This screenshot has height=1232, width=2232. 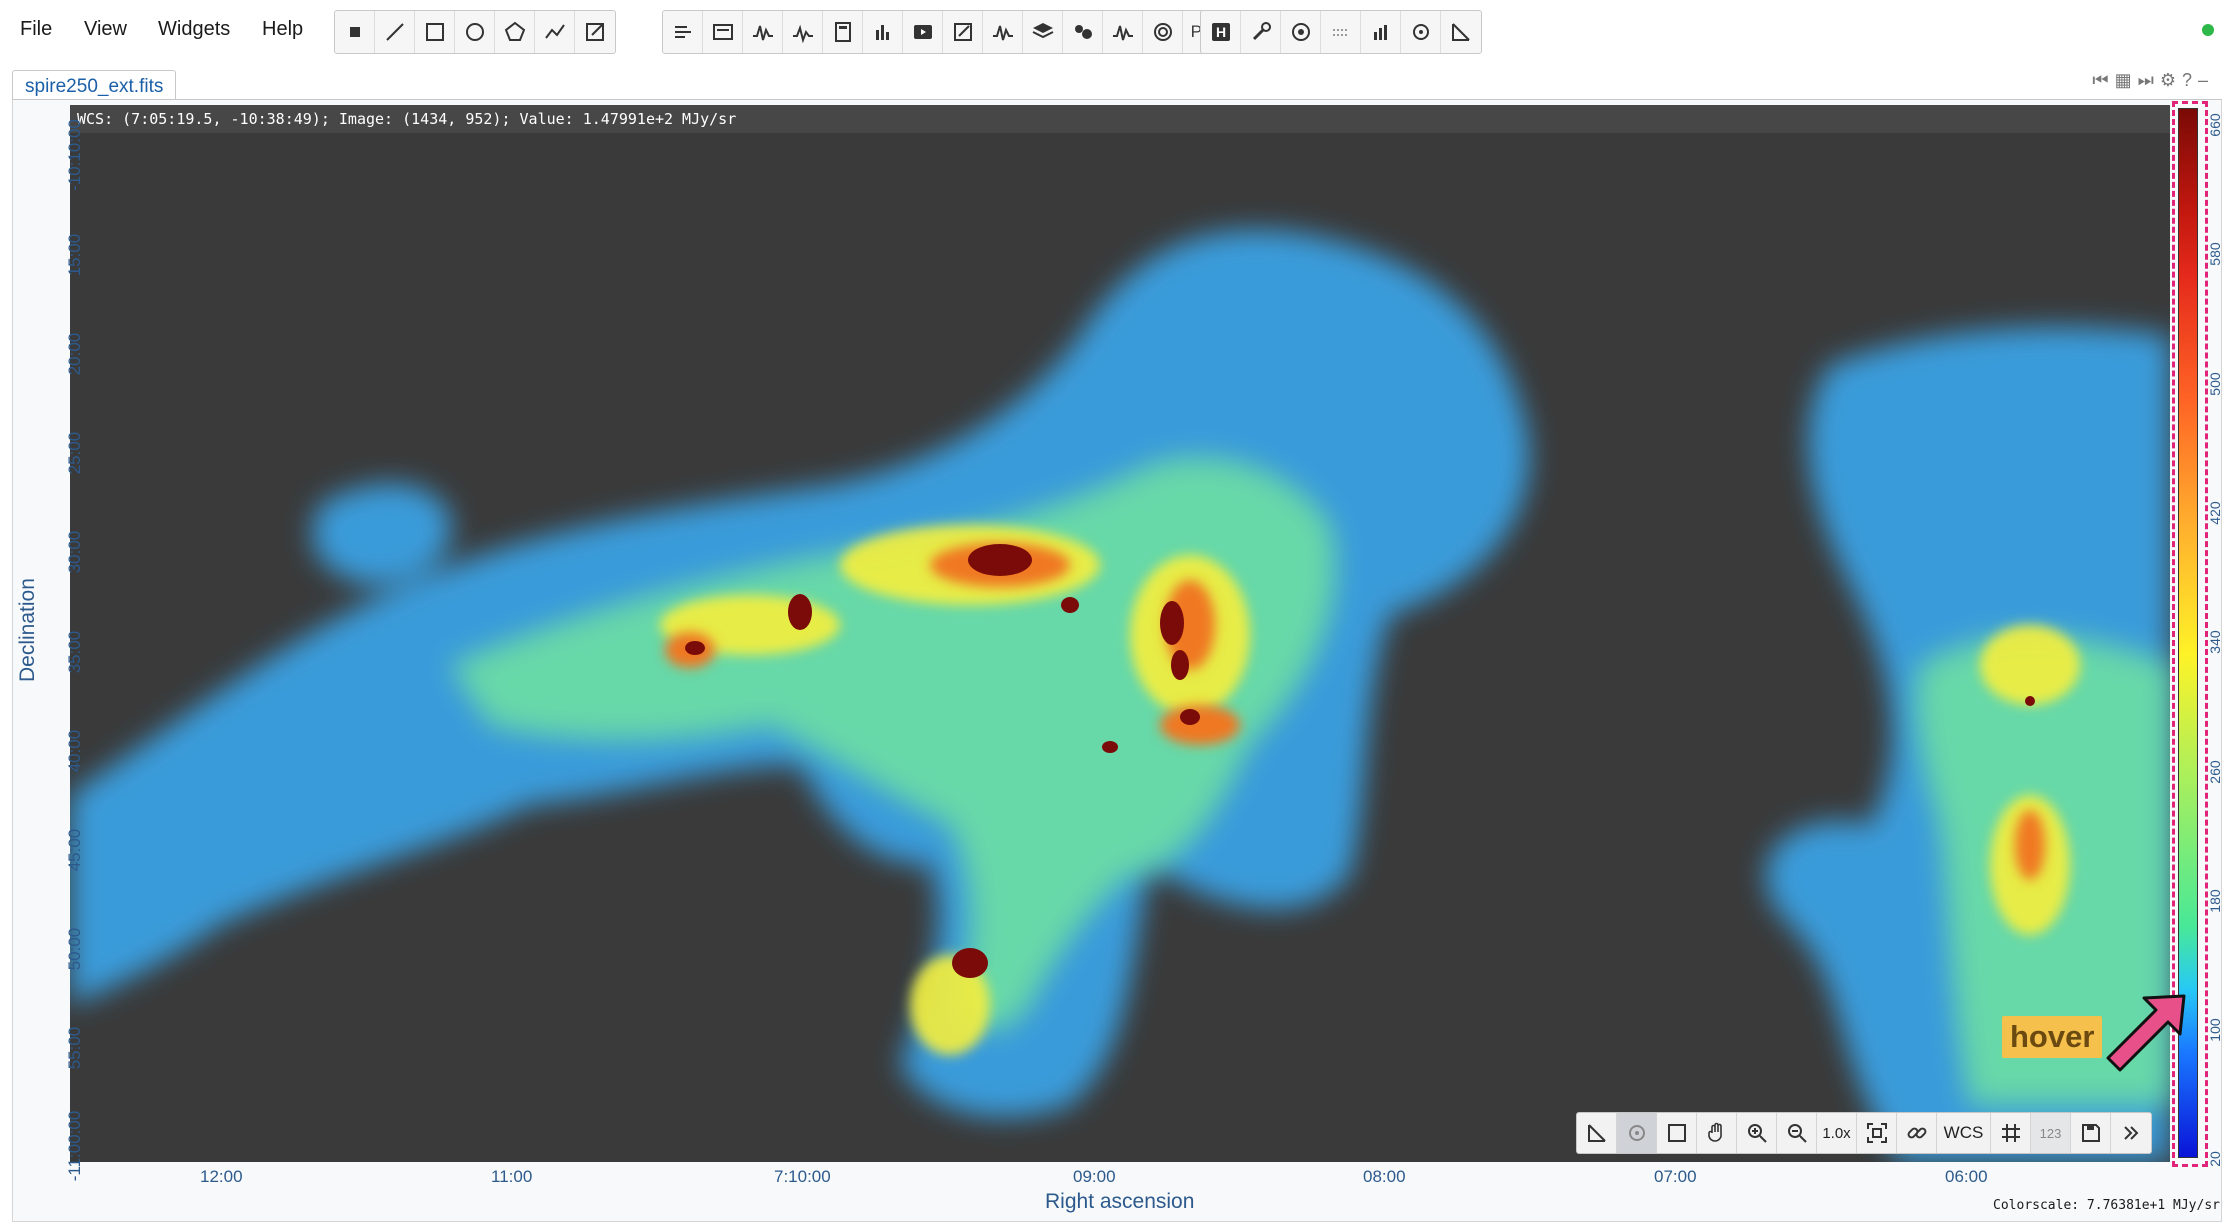 What do you see at coordinates (74, 354) in the screenshot?
I see `y-tick: 20:00` at bounding box center [74, 354].